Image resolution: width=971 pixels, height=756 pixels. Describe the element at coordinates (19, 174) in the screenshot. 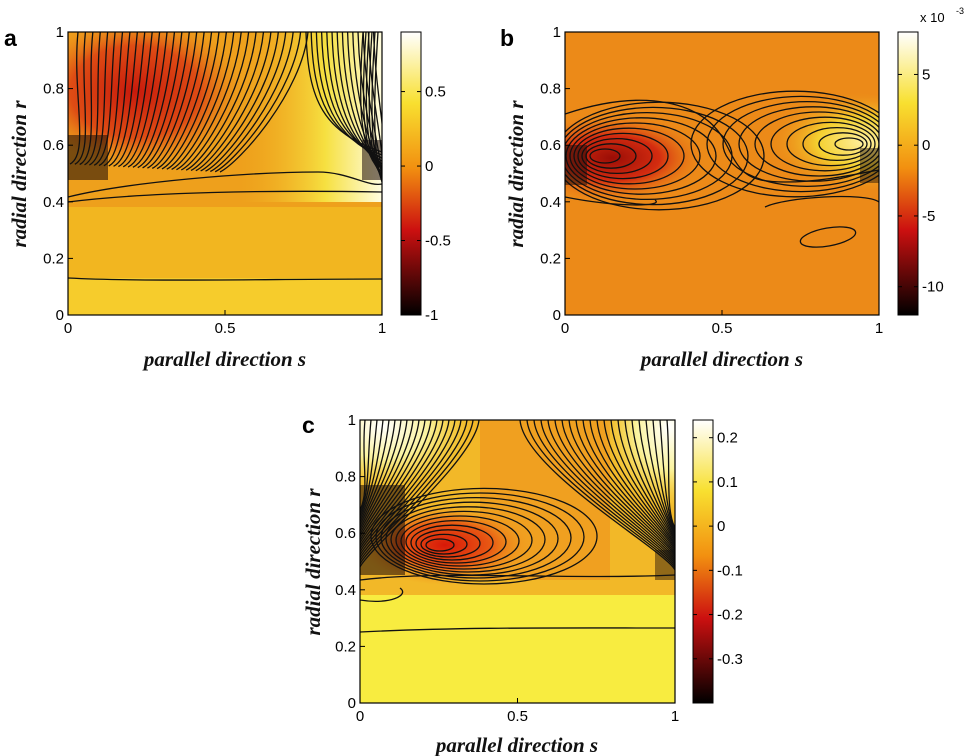

I see `y-axis-title-a: radial direction r` at that location.